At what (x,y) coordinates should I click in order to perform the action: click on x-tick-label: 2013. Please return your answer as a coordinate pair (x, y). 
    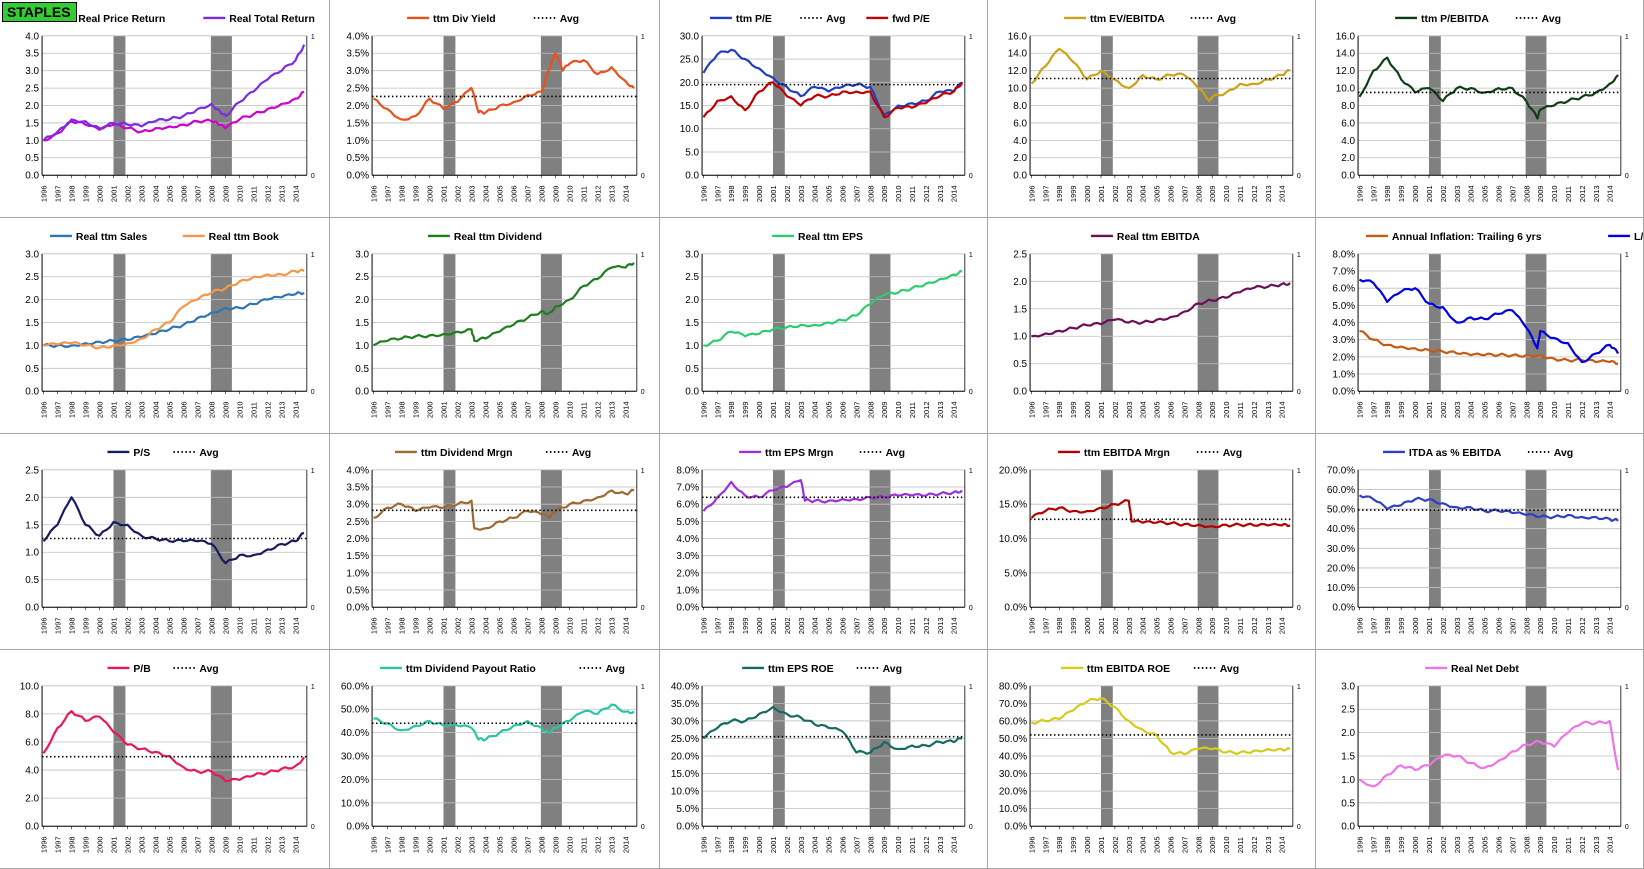
    Looking at the image, I should click on (1596, 409).